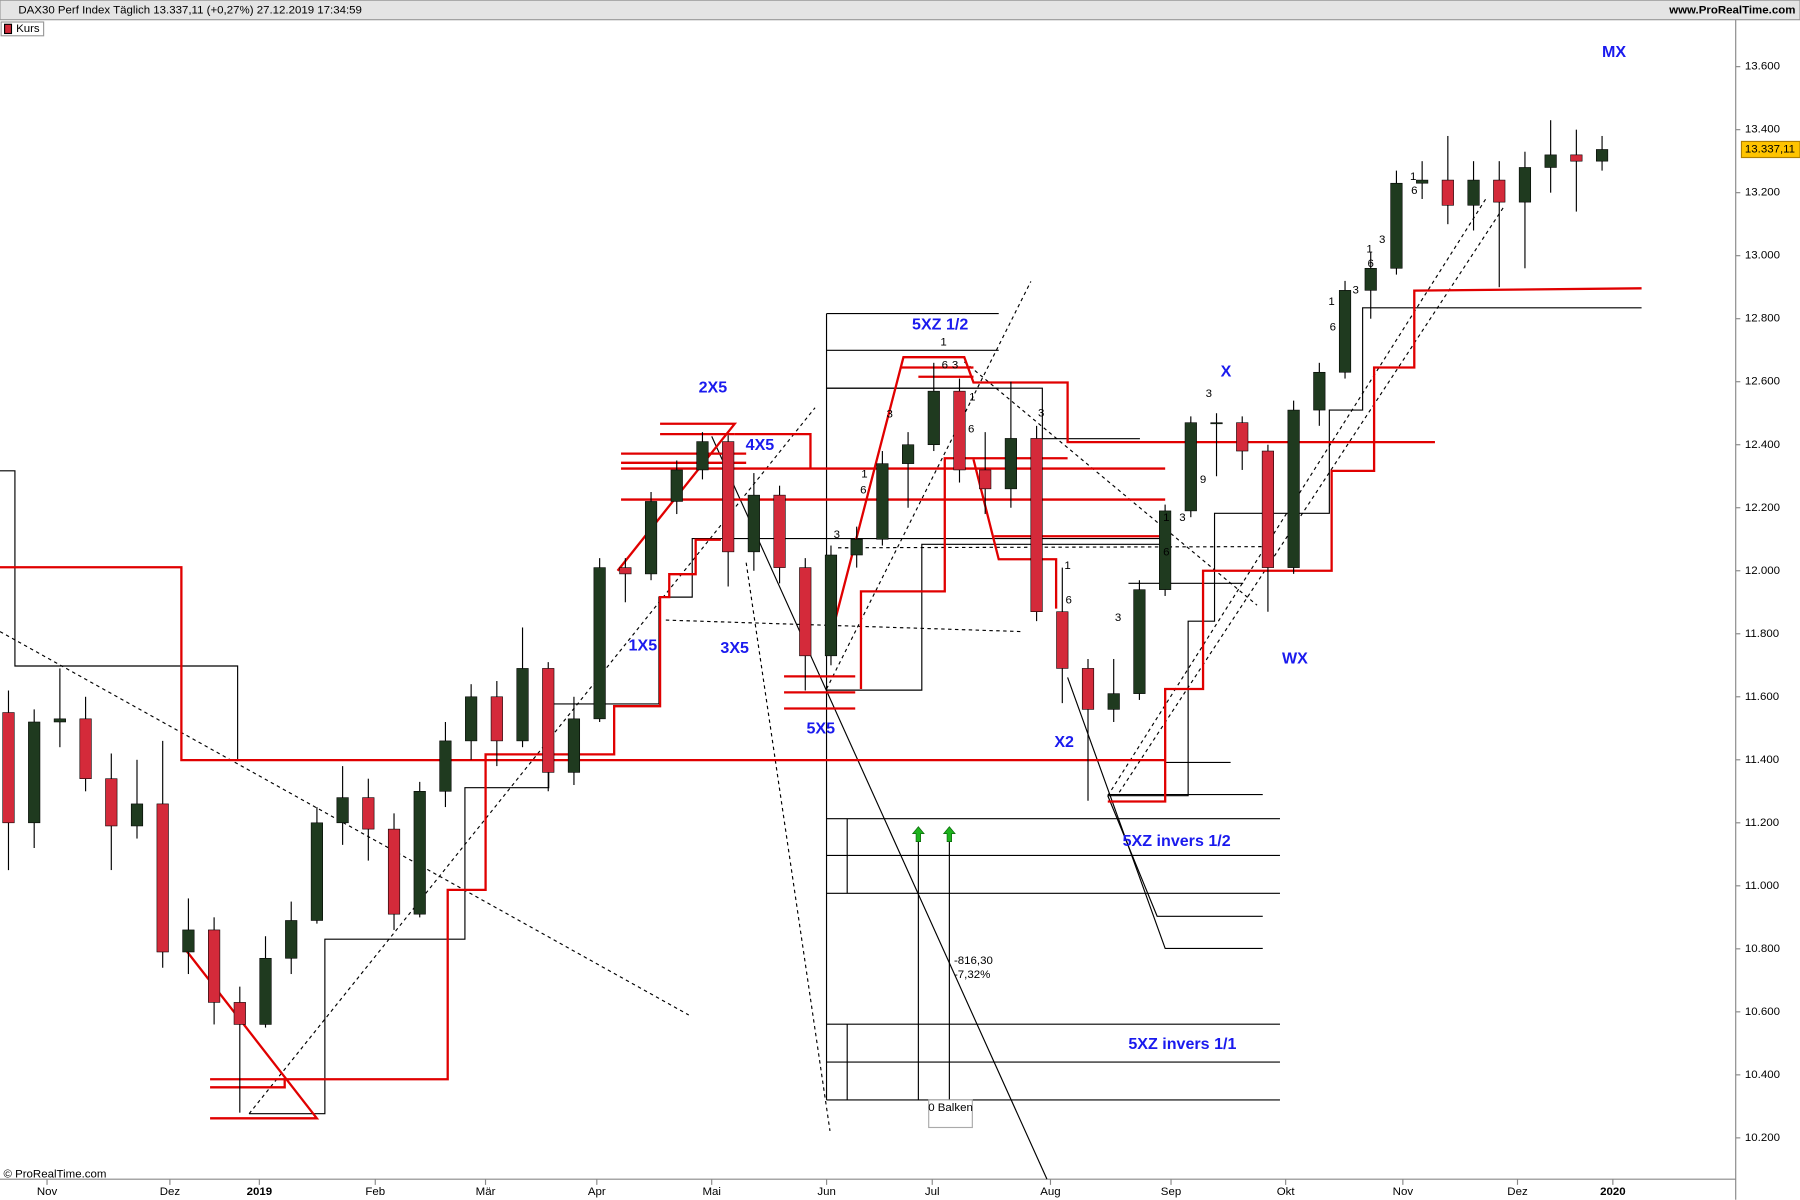  Describe the element at coordinates (1762, 67) in the screenshot. I see `y-tick-label: 13.600` at that location.